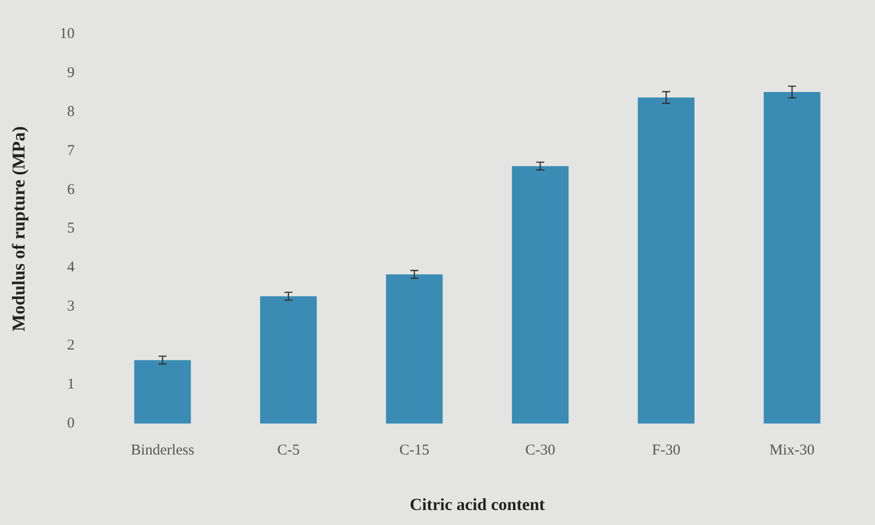 The image size is (875, 525). I want to click on x-tick-label: F-30, so click(666, 450).